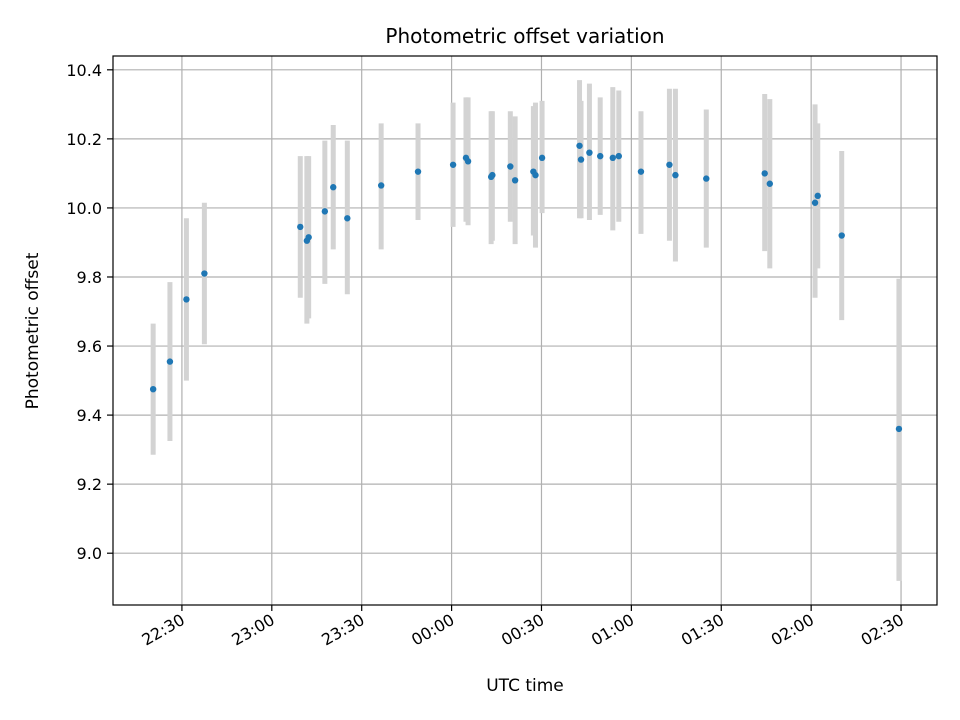 Image resolution: width=960 pixels, height=720 pixels. What do you see at coordinates (84, 208) in the screenshot?
I see `y-tick-label: 10.0` at bounding box center [84, 208].